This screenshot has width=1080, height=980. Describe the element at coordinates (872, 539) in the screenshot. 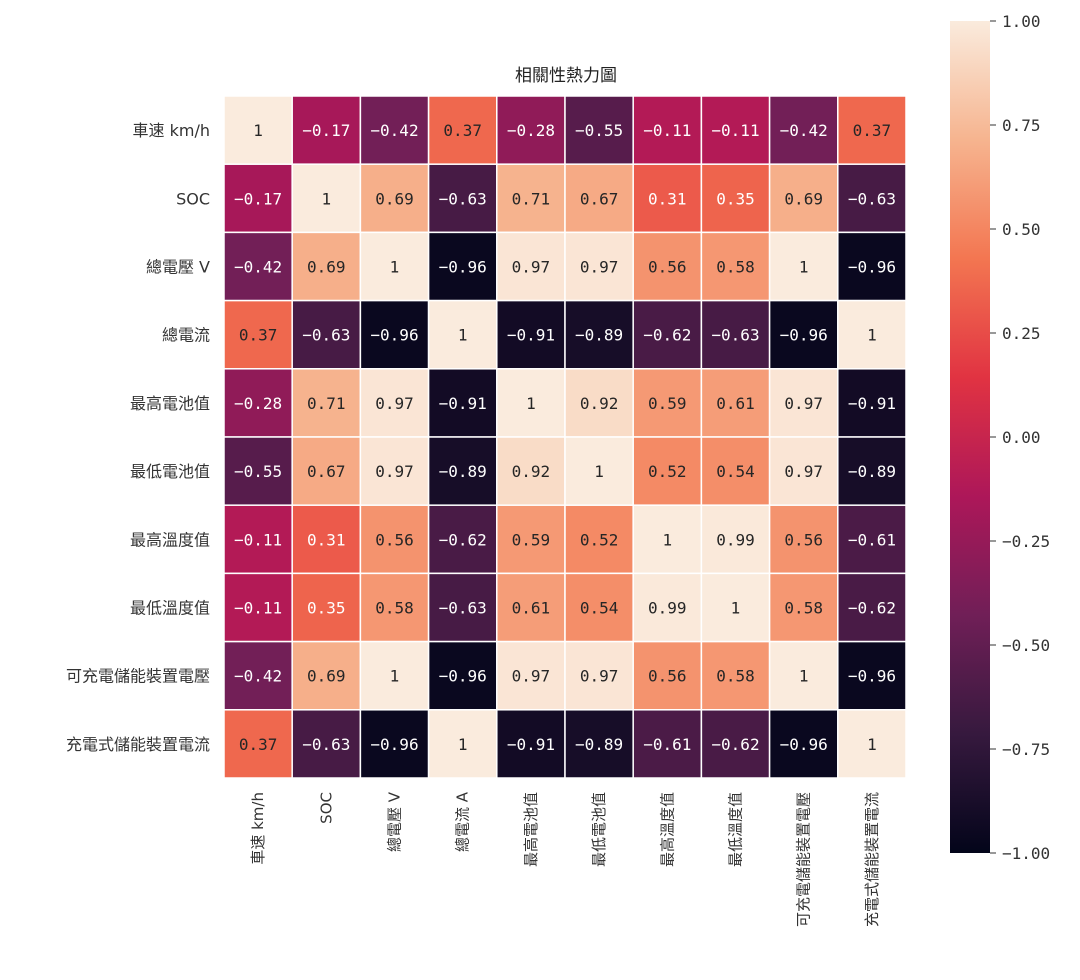

I see `cell-value-label: −0.61` at that location.